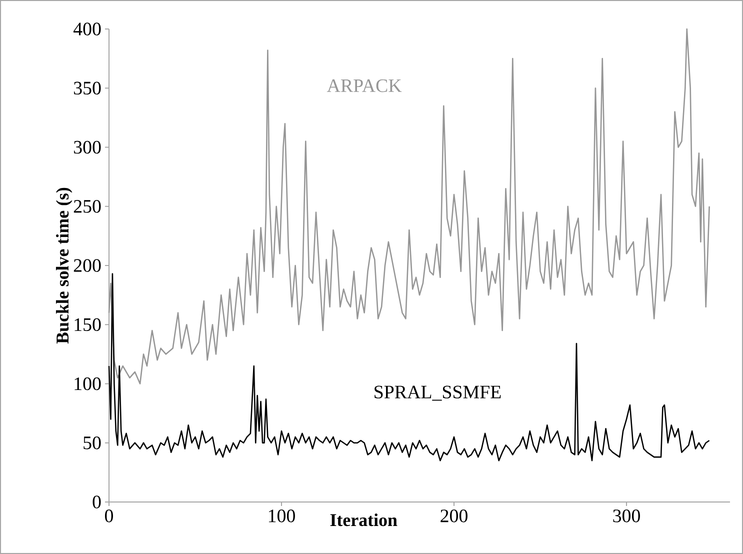 This screenshot has width=743, height=554. Describe the element at coordinates (87, 206) in the screenshot. I see `y-tick-label: 250` at that location.